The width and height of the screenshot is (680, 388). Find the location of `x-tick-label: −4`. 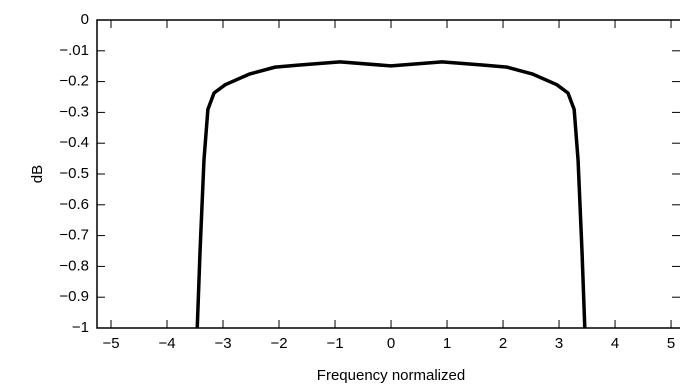

x-tick-label: −4 is located at coordinates (166, 343).